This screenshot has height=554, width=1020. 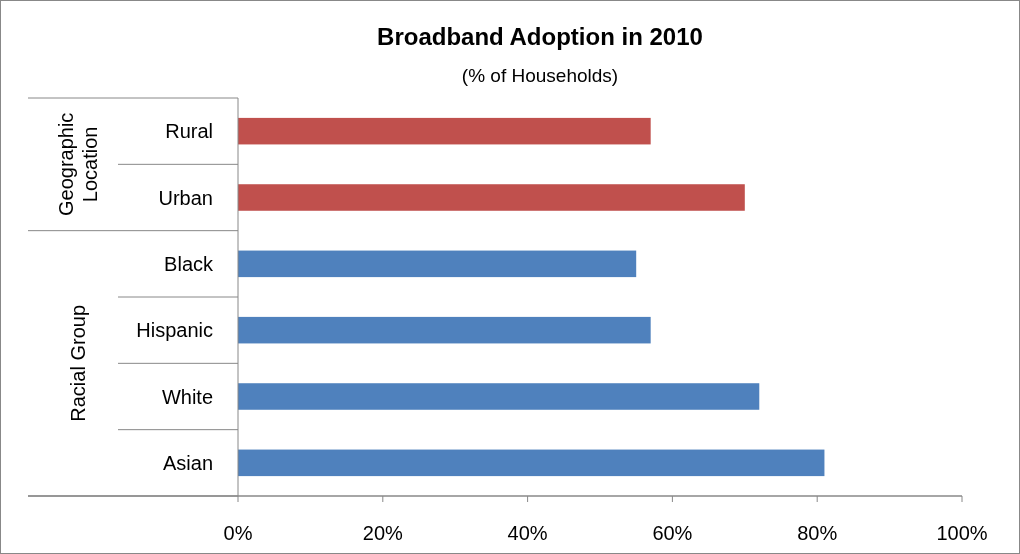 I want to click on x-tick-label: 40%, so click(x=527, y=533).